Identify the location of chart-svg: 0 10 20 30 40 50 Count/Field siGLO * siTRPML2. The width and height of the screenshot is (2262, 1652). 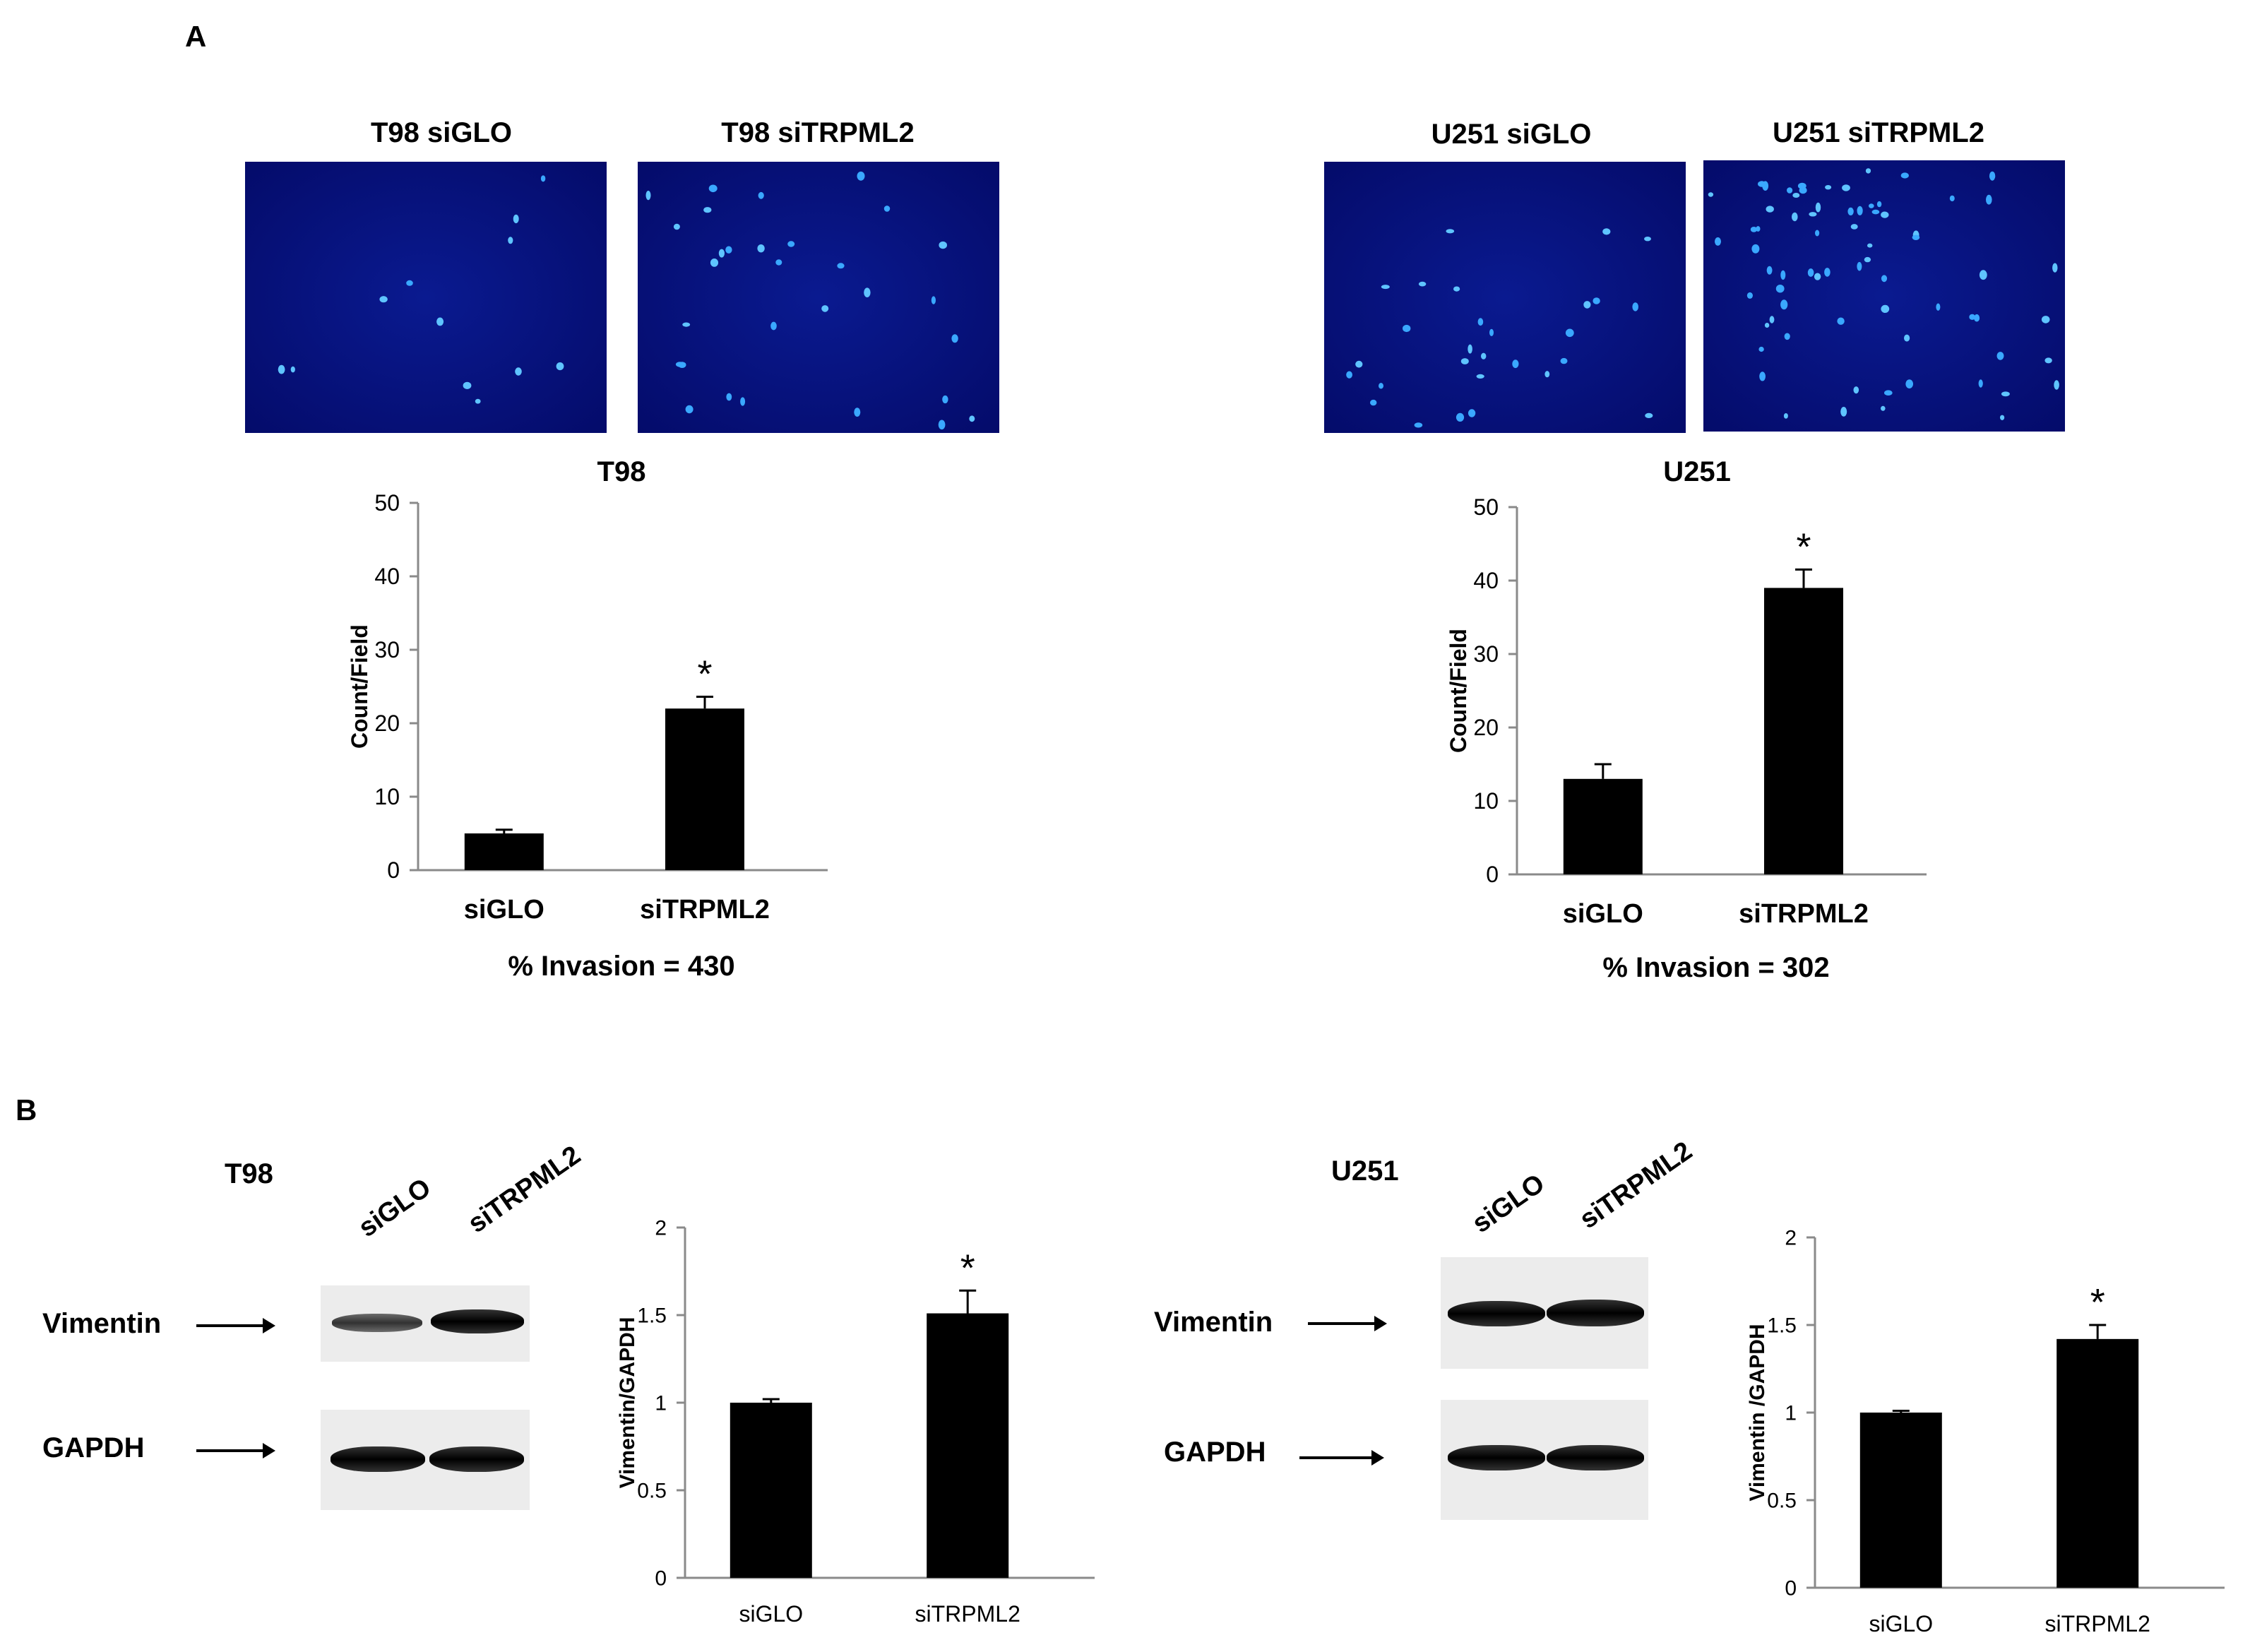
(587, 707).